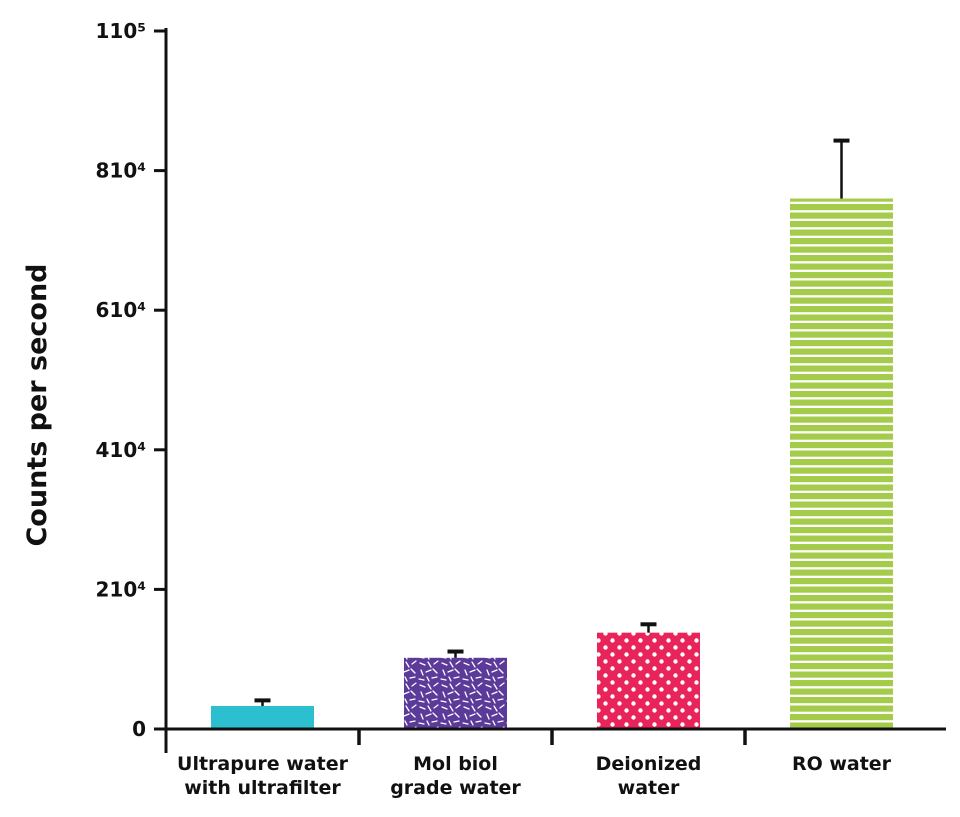  I want to click on y-tick-label: 0, so click(139, 729).